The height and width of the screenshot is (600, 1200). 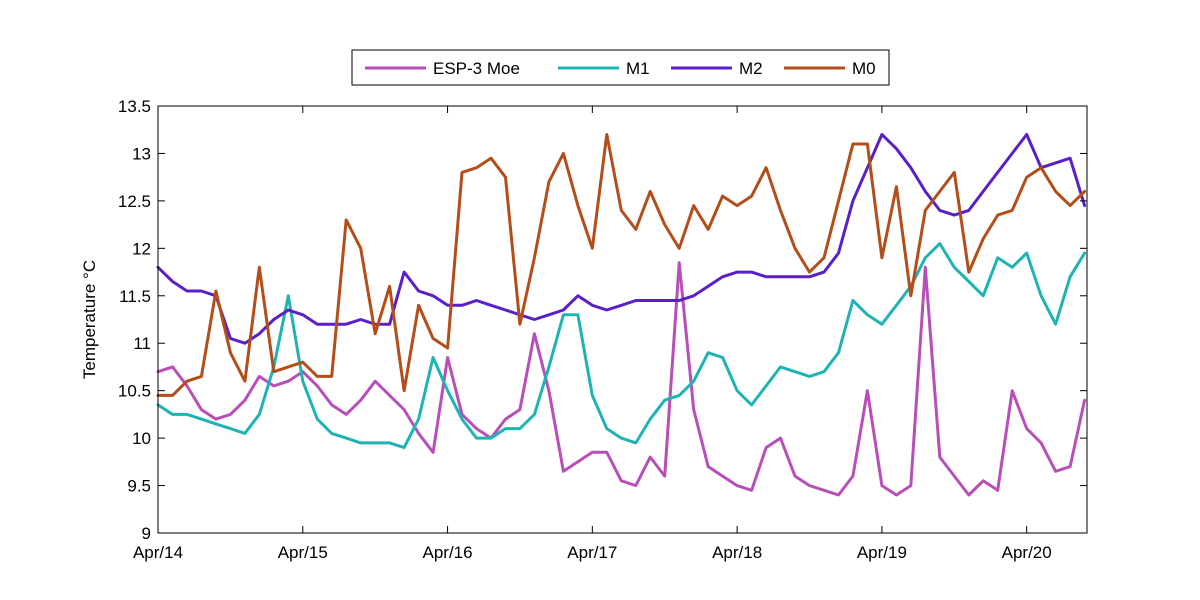 What do you see at coordinates (142, 343) in the screenshot?
I see `y-tick-label: 11` at bounding box center [142, 343].